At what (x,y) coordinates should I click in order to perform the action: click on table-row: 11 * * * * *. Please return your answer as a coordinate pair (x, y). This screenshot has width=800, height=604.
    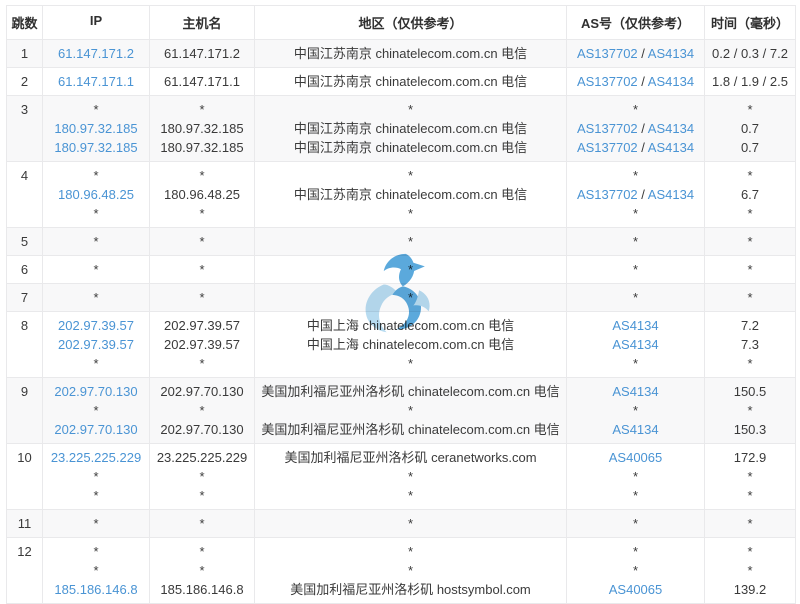
    Looking at the image, I should click on (401, 523).